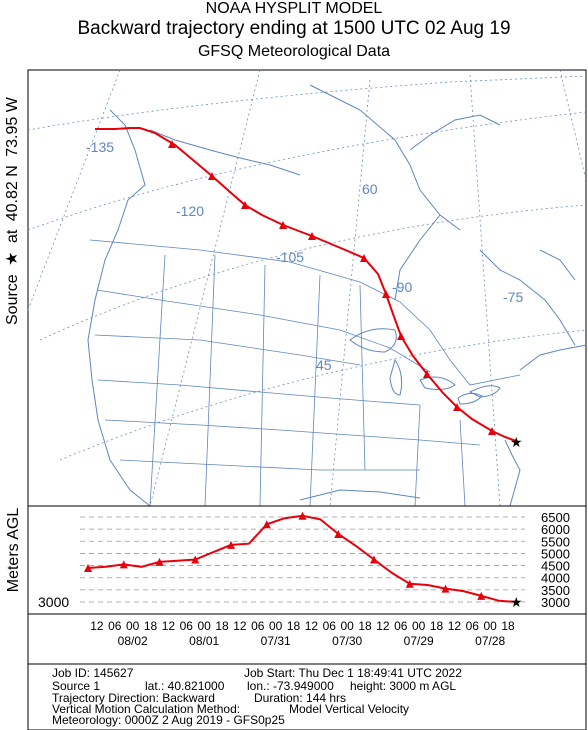 Image resolution: width=588 pixels, height=730 pixels. Describe the element at coordinates (100, 147) in the screenshot. I see `lon-label-135: -135` at that location.